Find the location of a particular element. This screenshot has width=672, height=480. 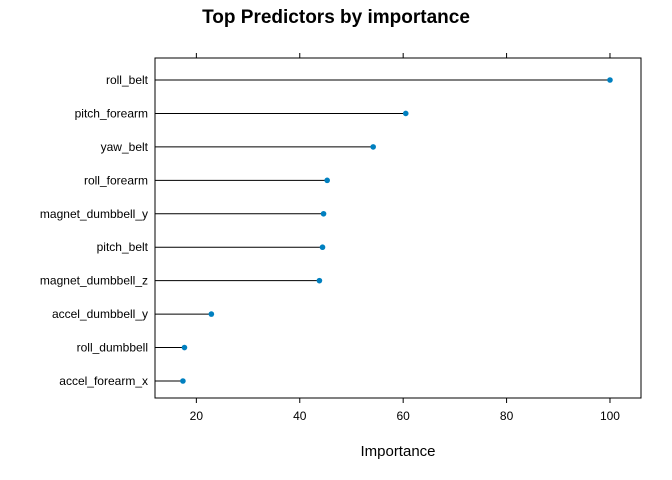

x-axis-bottom-ticks is located at coordinates (403, 400).